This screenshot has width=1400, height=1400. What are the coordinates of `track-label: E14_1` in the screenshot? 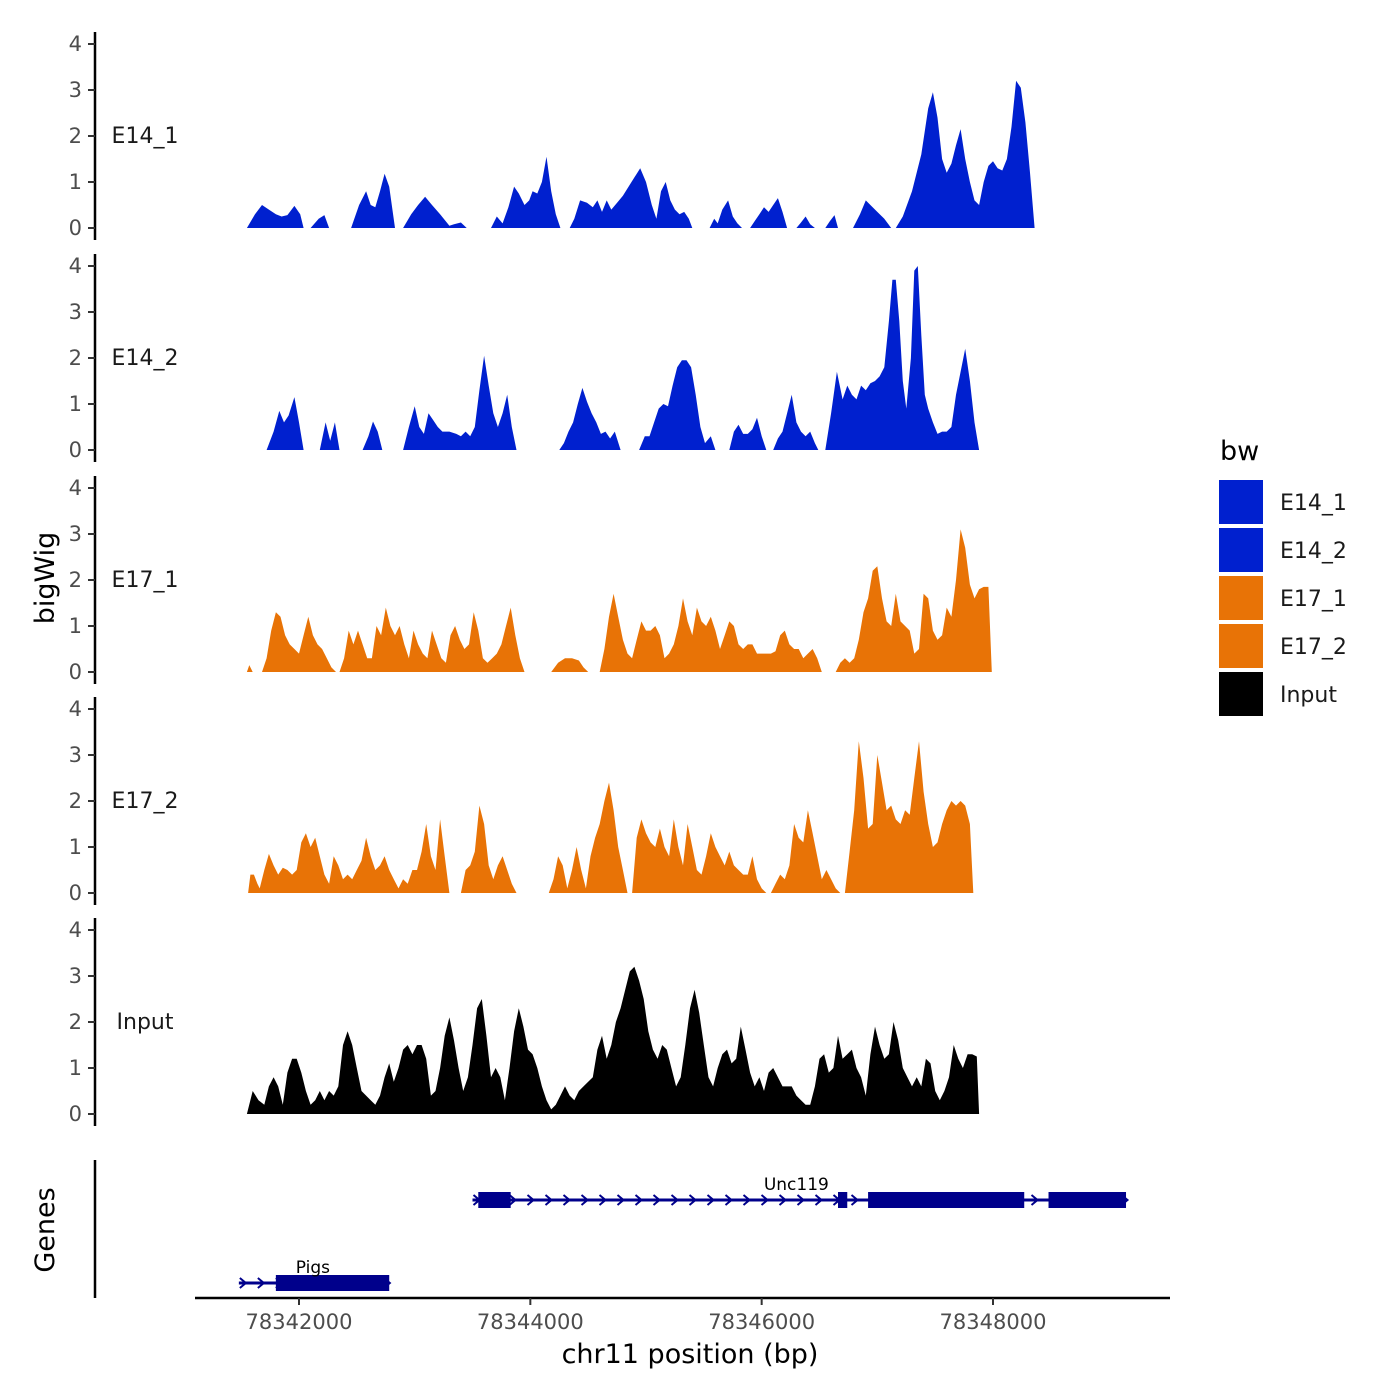 It's located at (145, 136).